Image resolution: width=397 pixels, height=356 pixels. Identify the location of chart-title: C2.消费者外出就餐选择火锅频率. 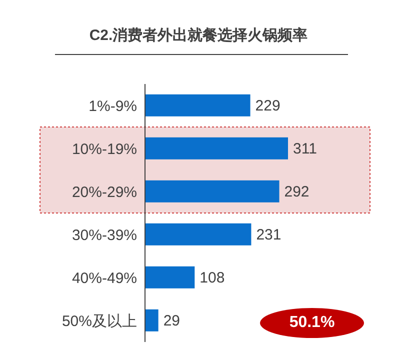
(198, 35).